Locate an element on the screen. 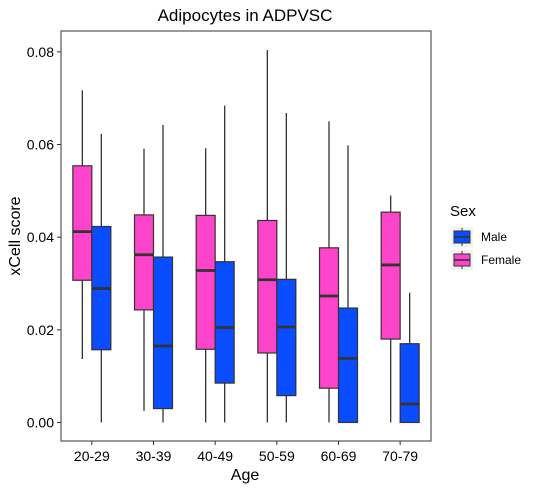 The width and height of the screenshot is (536, 489). legend: Sex Male Female is located at coordinates (485, 236).